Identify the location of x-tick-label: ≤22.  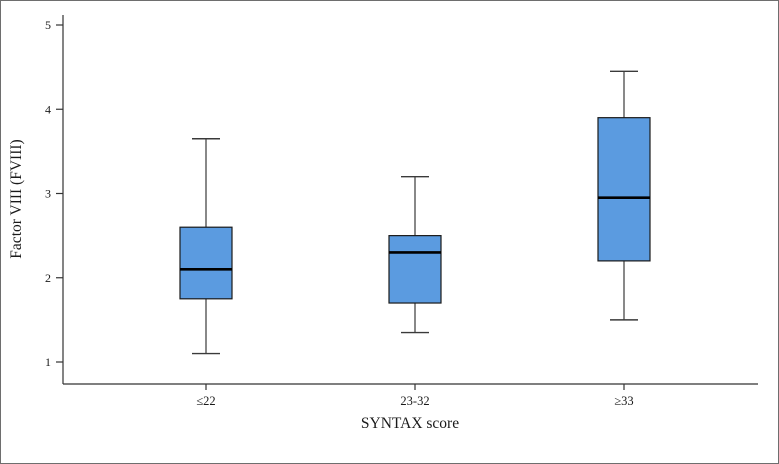
(205, 401).